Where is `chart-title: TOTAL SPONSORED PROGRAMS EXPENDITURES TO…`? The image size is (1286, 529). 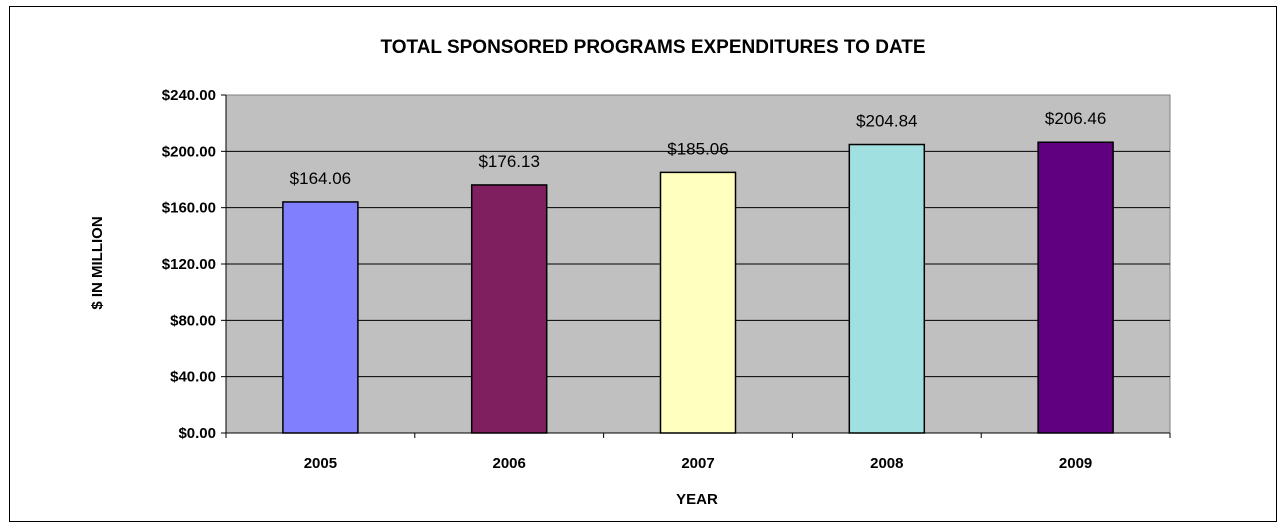 chart-title: TOTAL SPONSORED PROGRAMS EXPENDITURES TO… is located at coordinates (652, 47).